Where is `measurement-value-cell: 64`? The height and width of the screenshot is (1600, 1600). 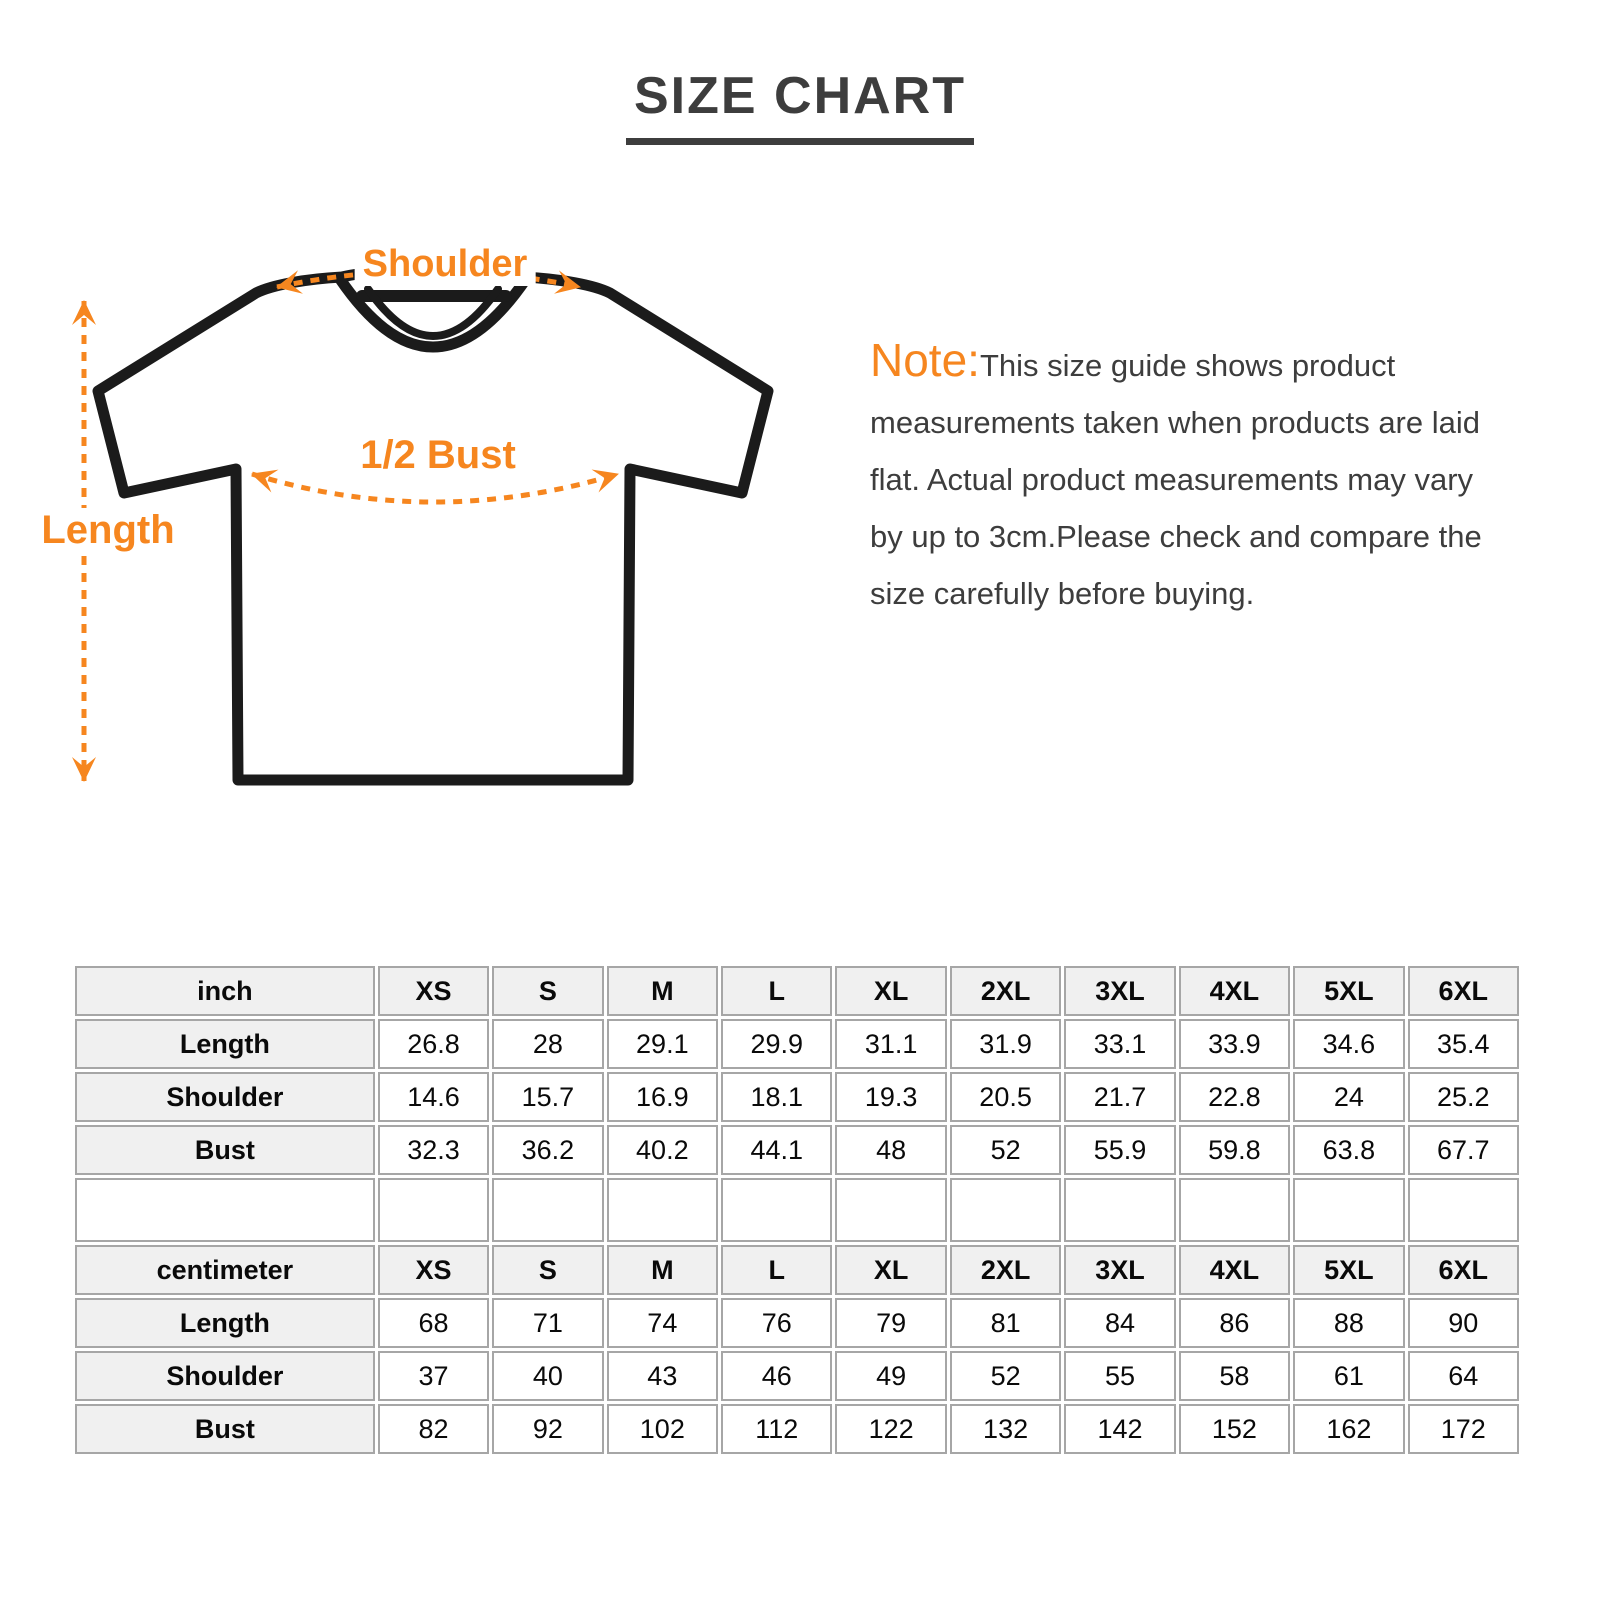
measurement-value-cell: 64 is located at coordinates (1463, 1376).